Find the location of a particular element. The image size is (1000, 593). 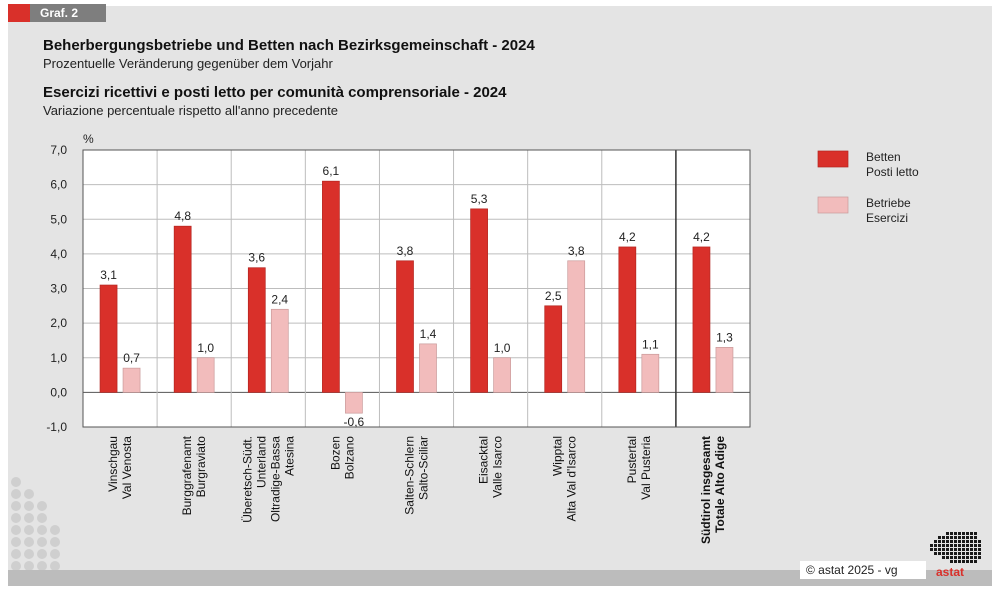

y-tick-label: 5,0 is located at coordinates (58, 219).